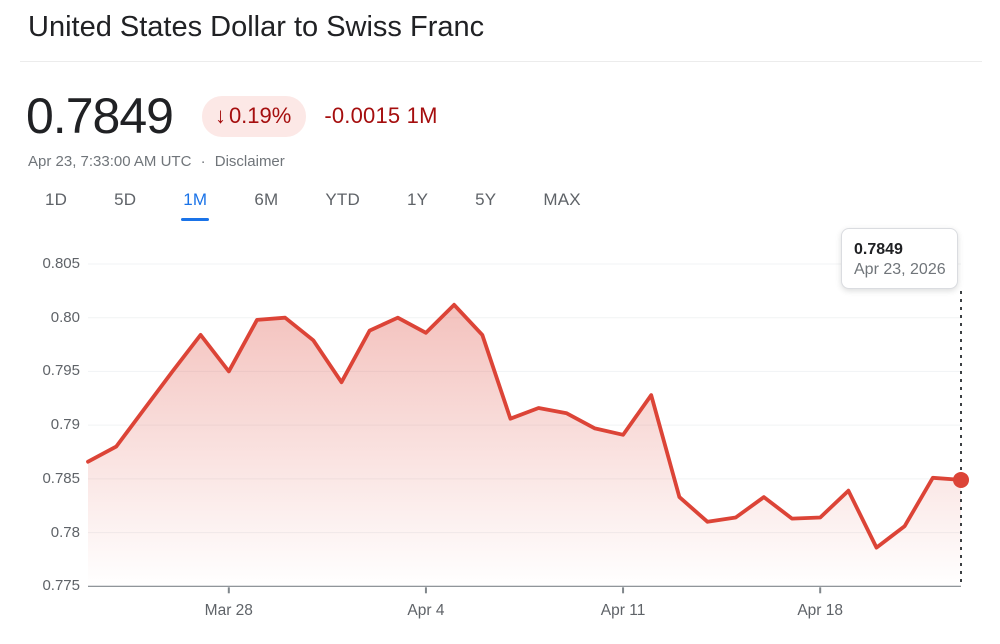 Image resolution: width=1000 pixels, height=644 pixels. Describe the element at coordinates (820, 611) in the screenshot. I see `x-axis-label: Apr 18` at that location.